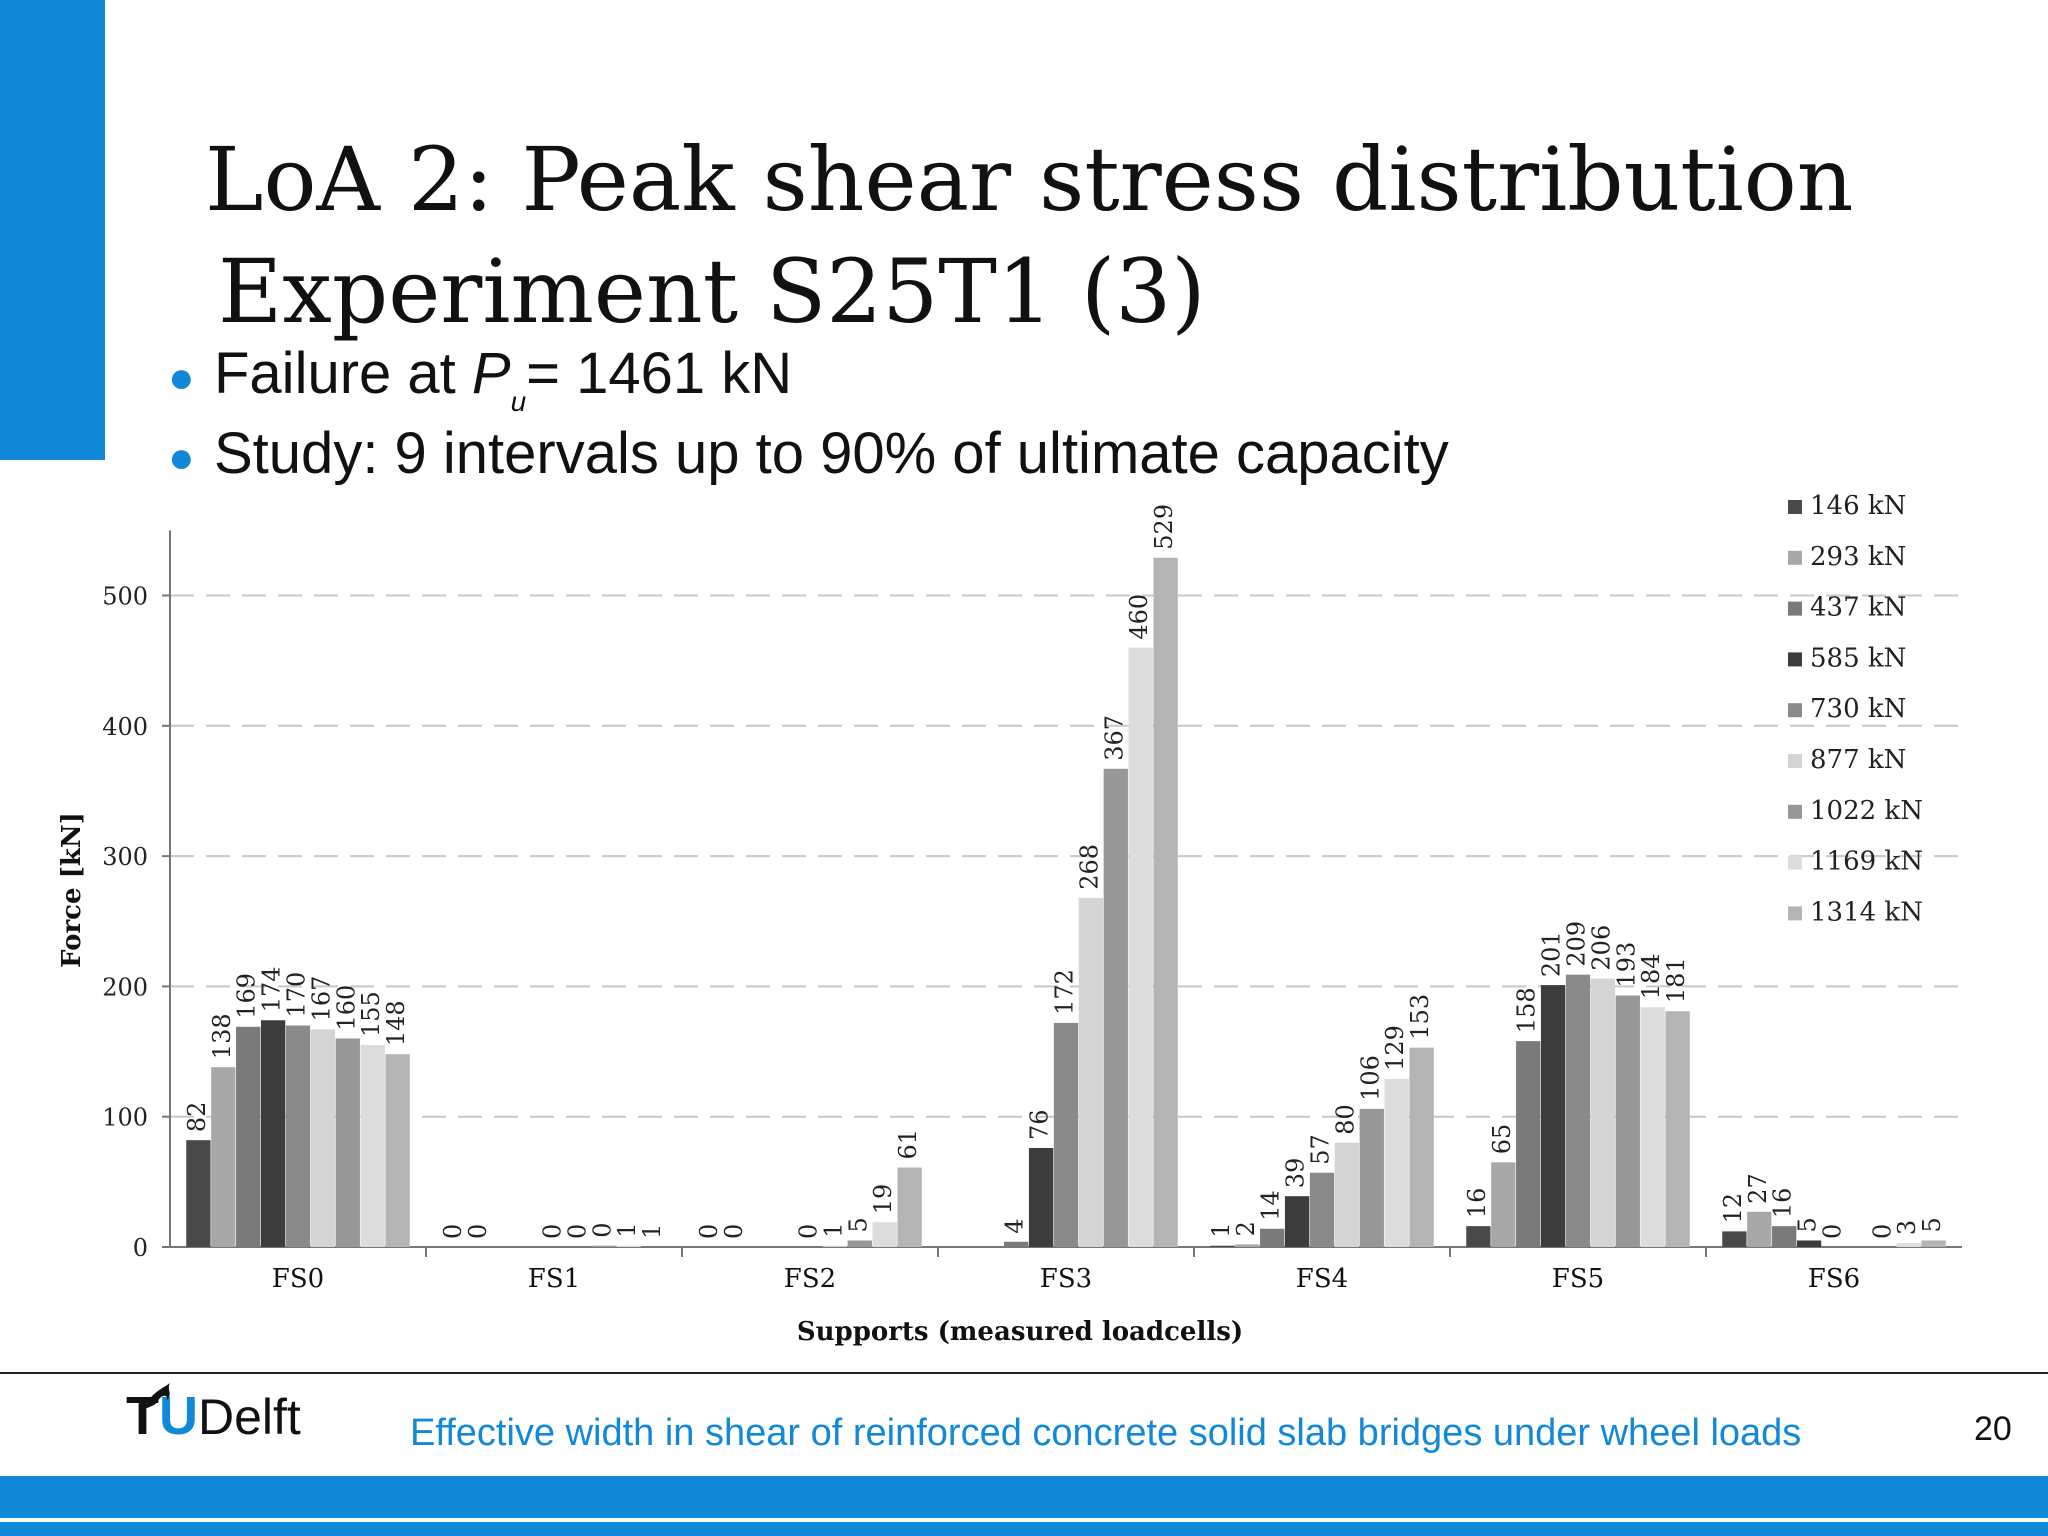 The image size is (2048, 1536). I want to click on legend-label: 1022 kN, so click(1866, 811).